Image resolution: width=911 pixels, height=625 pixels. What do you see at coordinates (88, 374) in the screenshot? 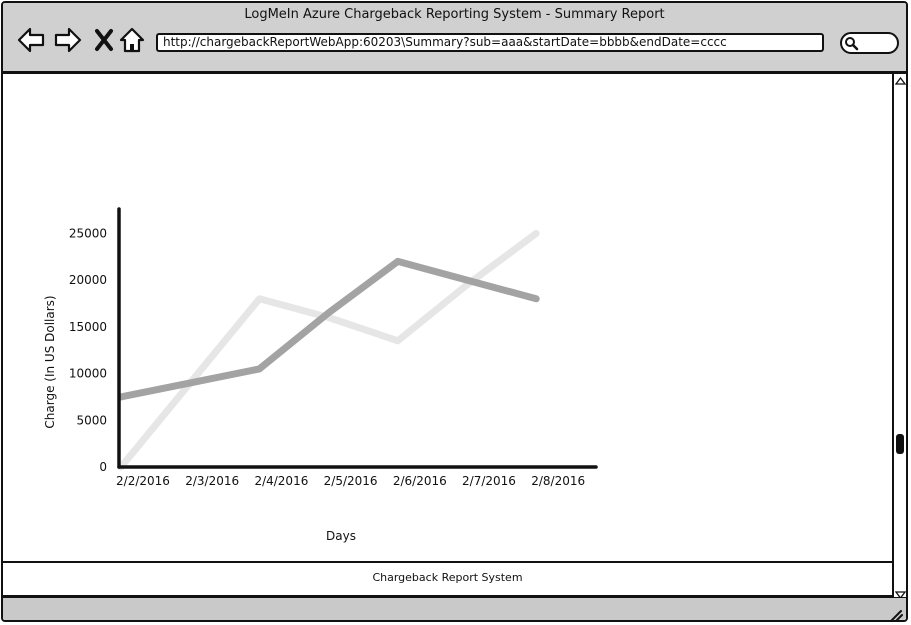
I see `y-tick-label: 10000` at bounding box center [88, 374].